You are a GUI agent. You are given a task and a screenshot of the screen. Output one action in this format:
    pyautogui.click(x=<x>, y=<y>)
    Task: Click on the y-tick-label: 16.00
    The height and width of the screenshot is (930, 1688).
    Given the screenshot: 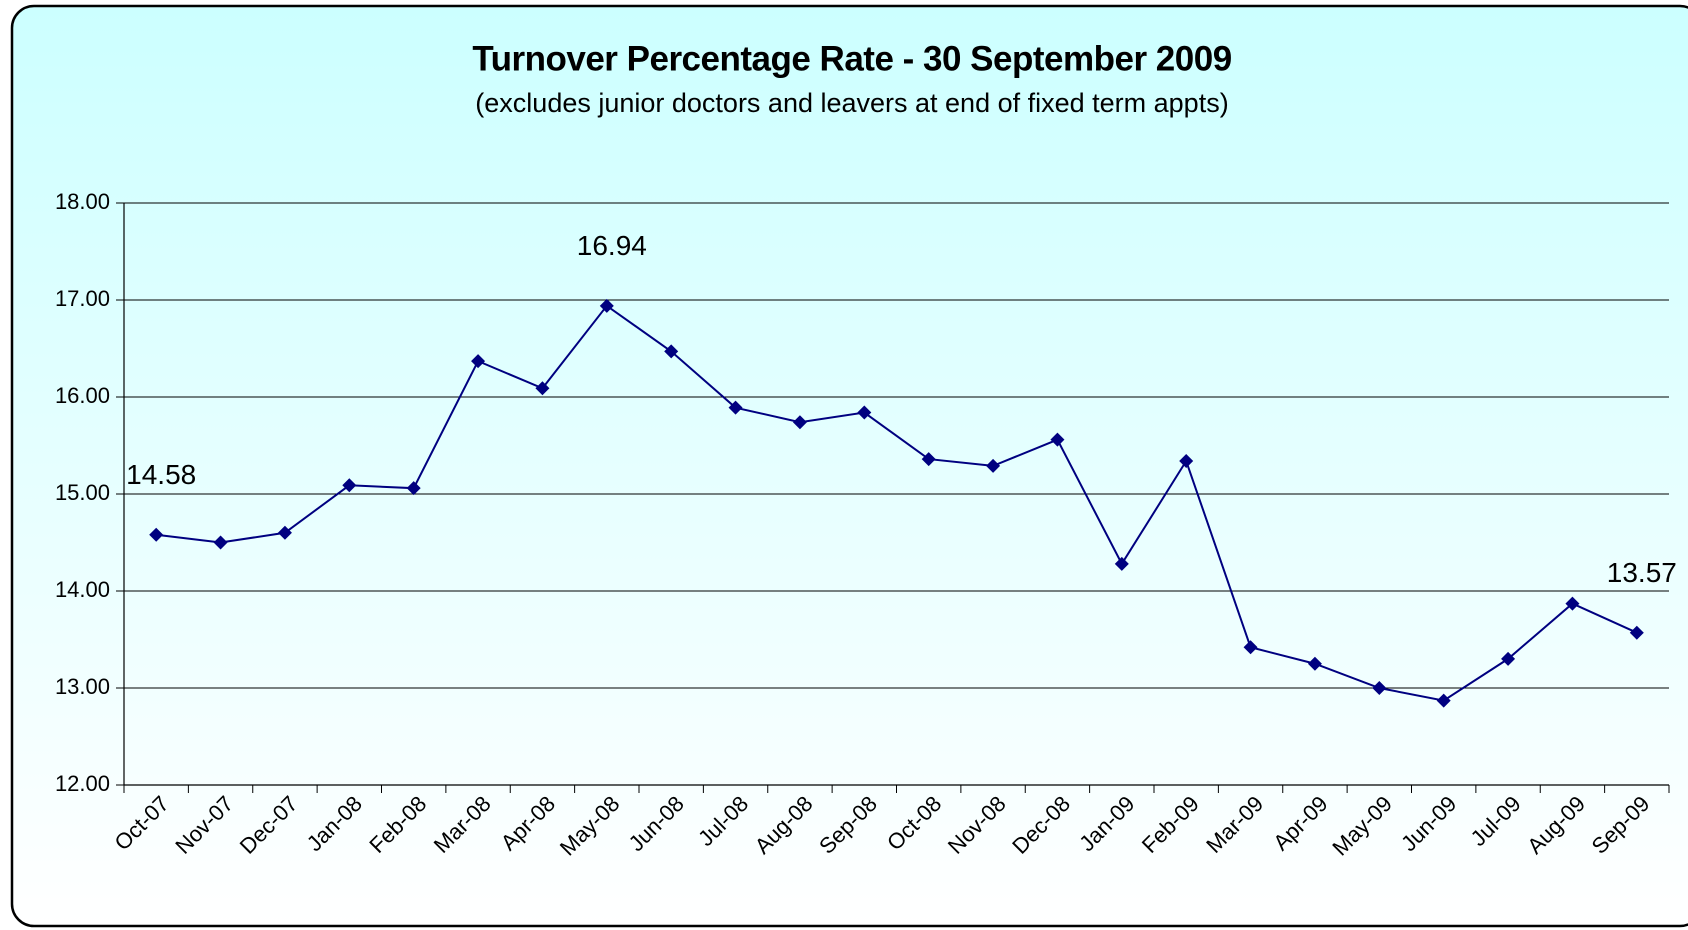 What is the action you would take?
    pyautogui.click(x=82, y=395)
    